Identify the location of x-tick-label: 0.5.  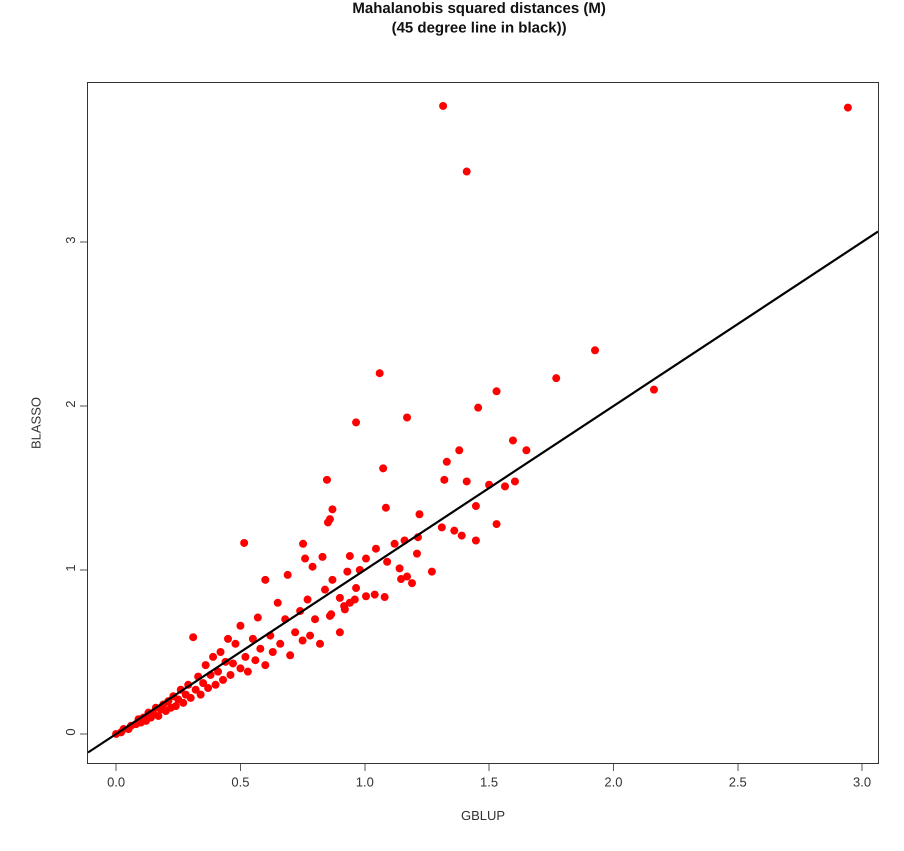
(240, 782).